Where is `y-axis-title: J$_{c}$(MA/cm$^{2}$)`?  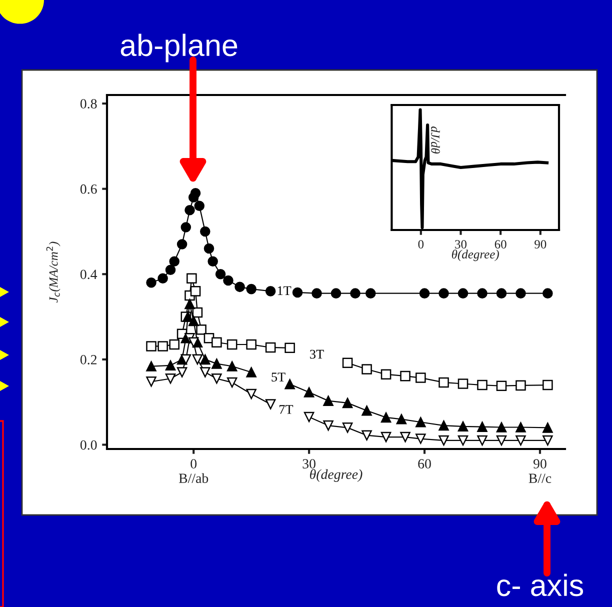 y-axis-title: J$_{c}$(MA/cm$^{2}$) is located at coordinates (53, 272).